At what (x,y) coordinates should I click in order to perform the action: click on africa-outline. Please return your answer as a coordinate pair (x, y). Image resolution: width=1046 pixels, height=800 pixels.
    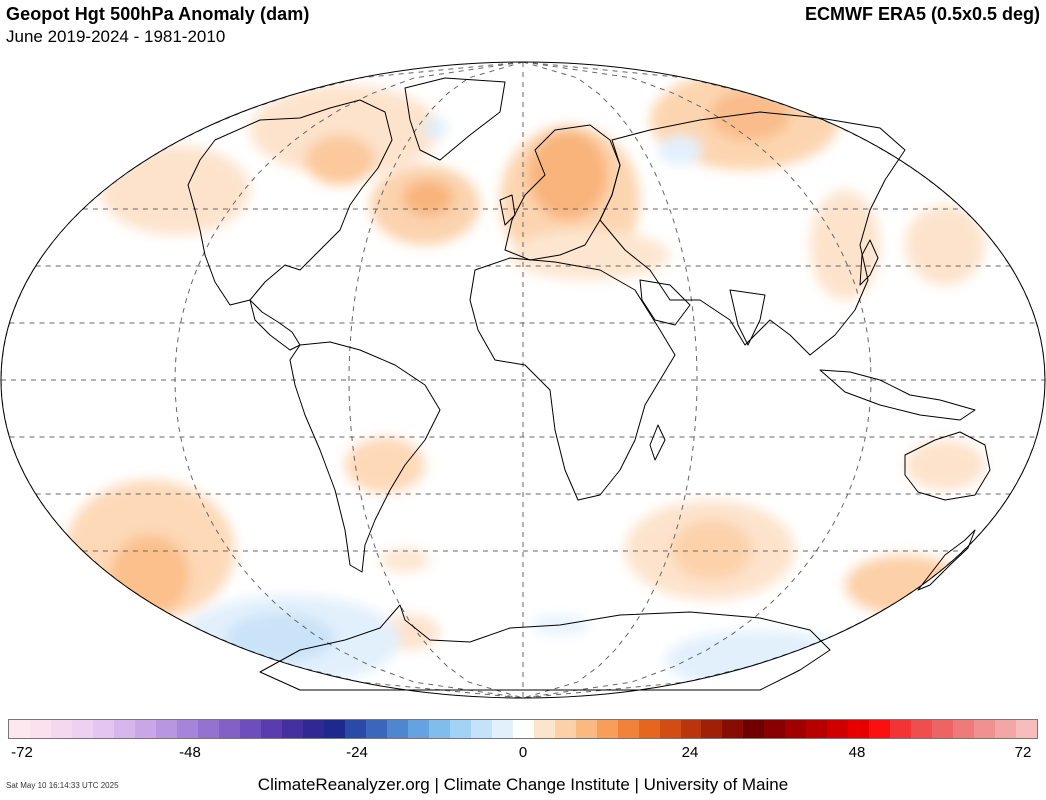
    Looking at the image, I should click on (572, 379).